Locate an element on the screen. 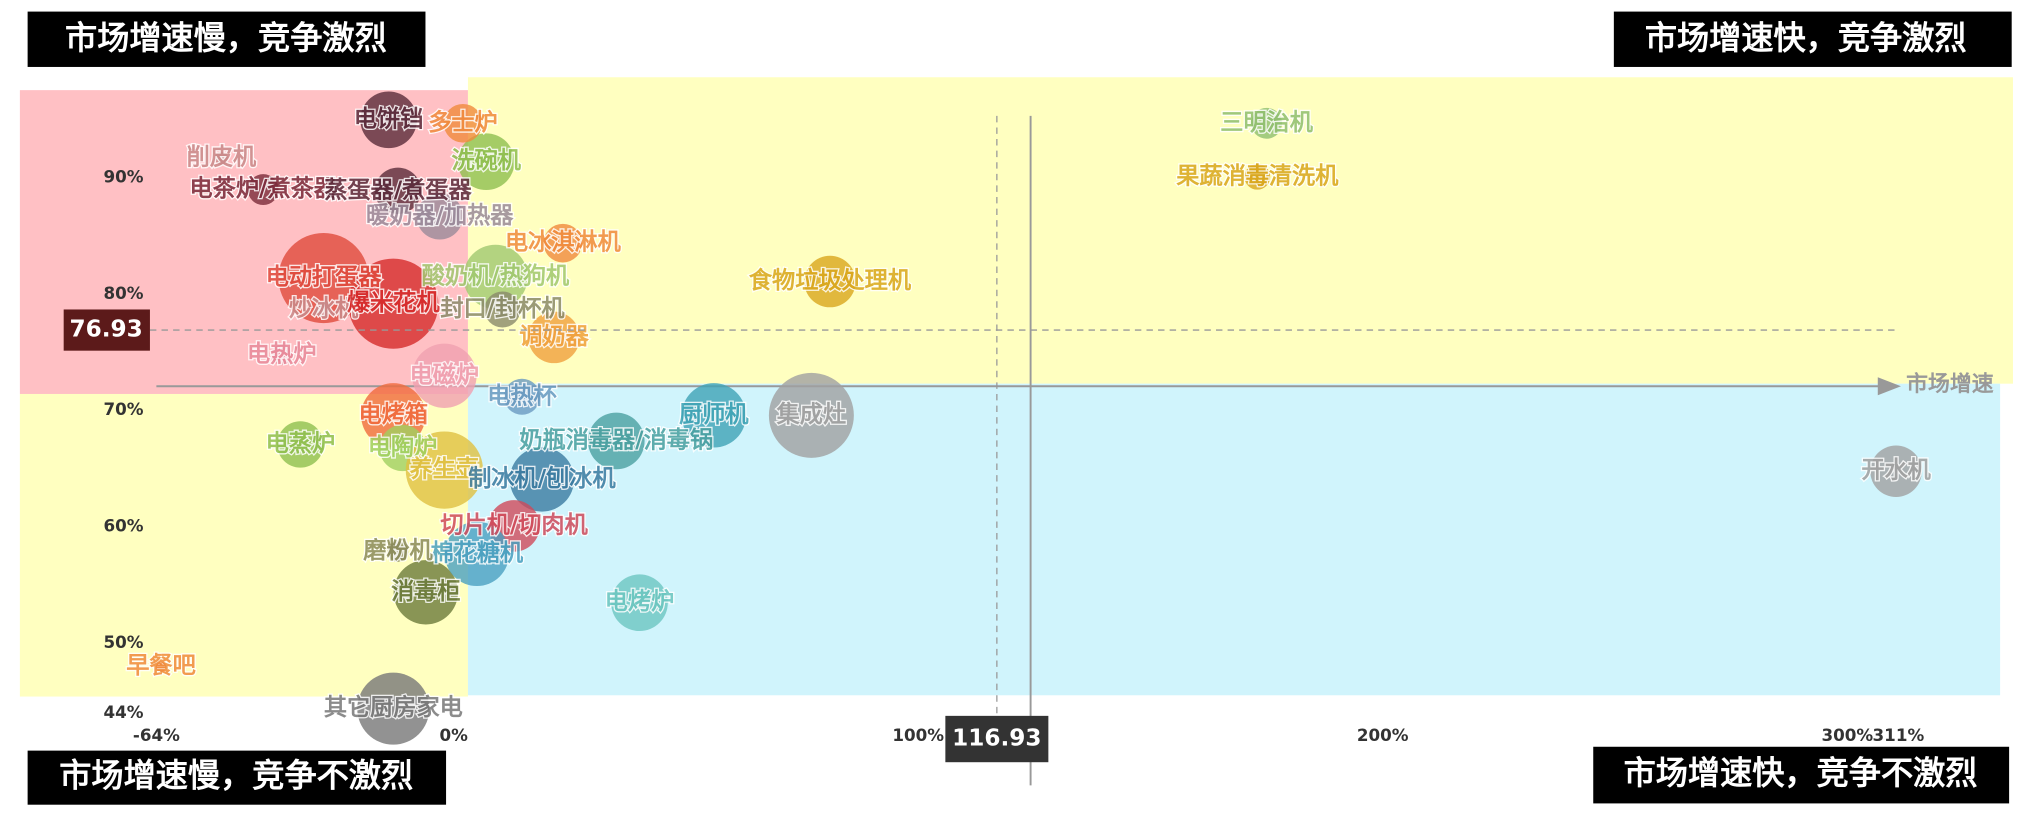 Image resolution: width=2020 pixels, height=815 pixels. y-tick-label: 80% is located at coordinates (123, 293).